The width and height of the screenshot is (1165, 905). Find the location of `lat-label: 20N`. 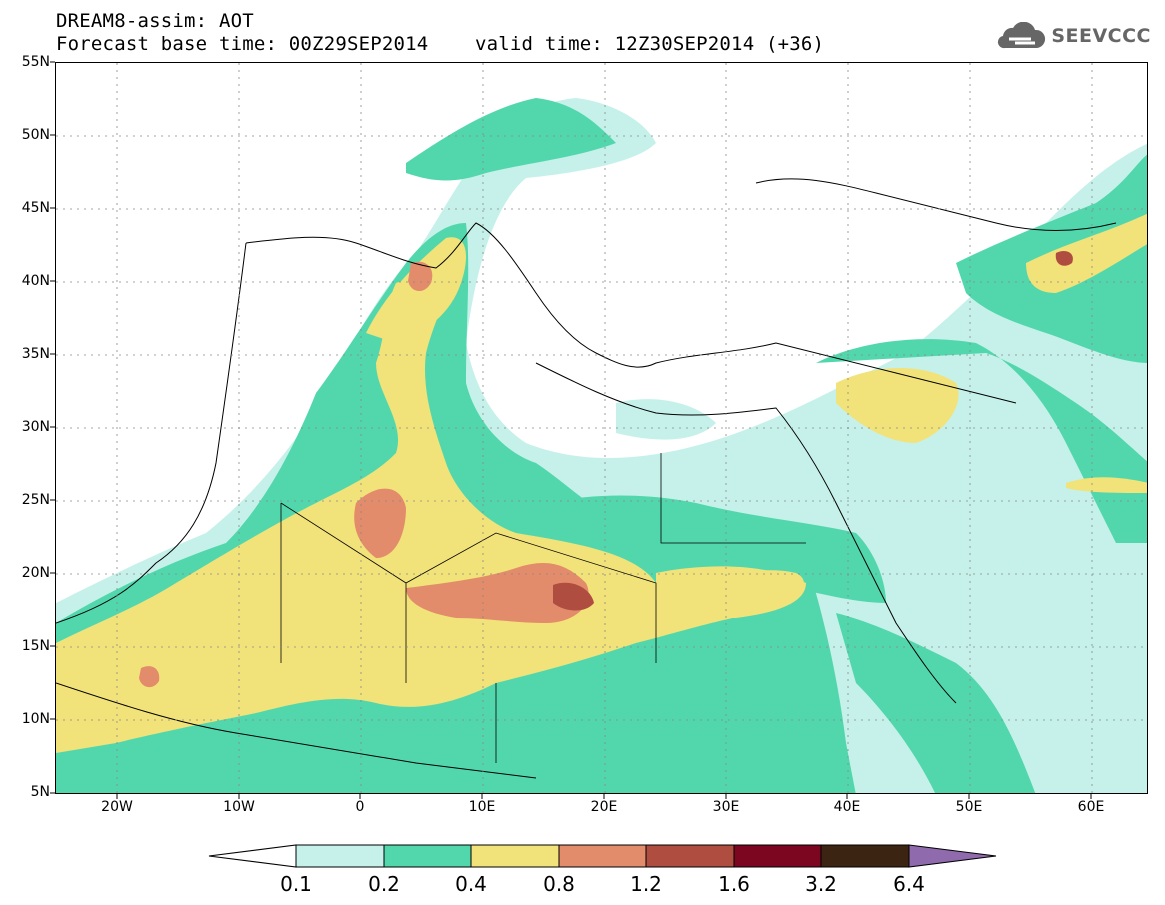

lat-label: 20N is located at coordinates (35, 573).